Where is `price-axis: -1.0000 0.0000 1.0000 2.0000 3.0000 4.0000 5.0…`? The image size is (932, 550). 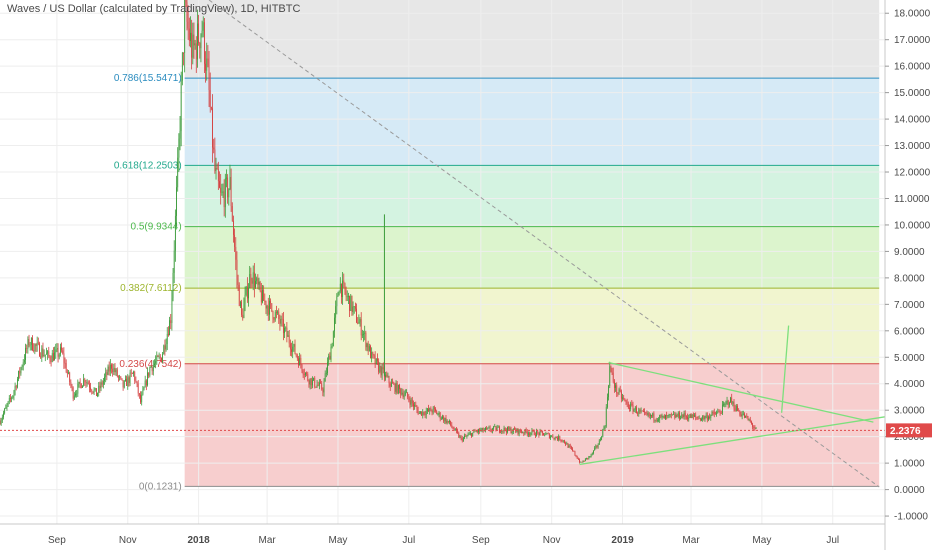
price-axis: -1.0000 0.0000 1.0000 2.0000 3.0000 4.0000 5.0… is located at coordinates (908, 275).